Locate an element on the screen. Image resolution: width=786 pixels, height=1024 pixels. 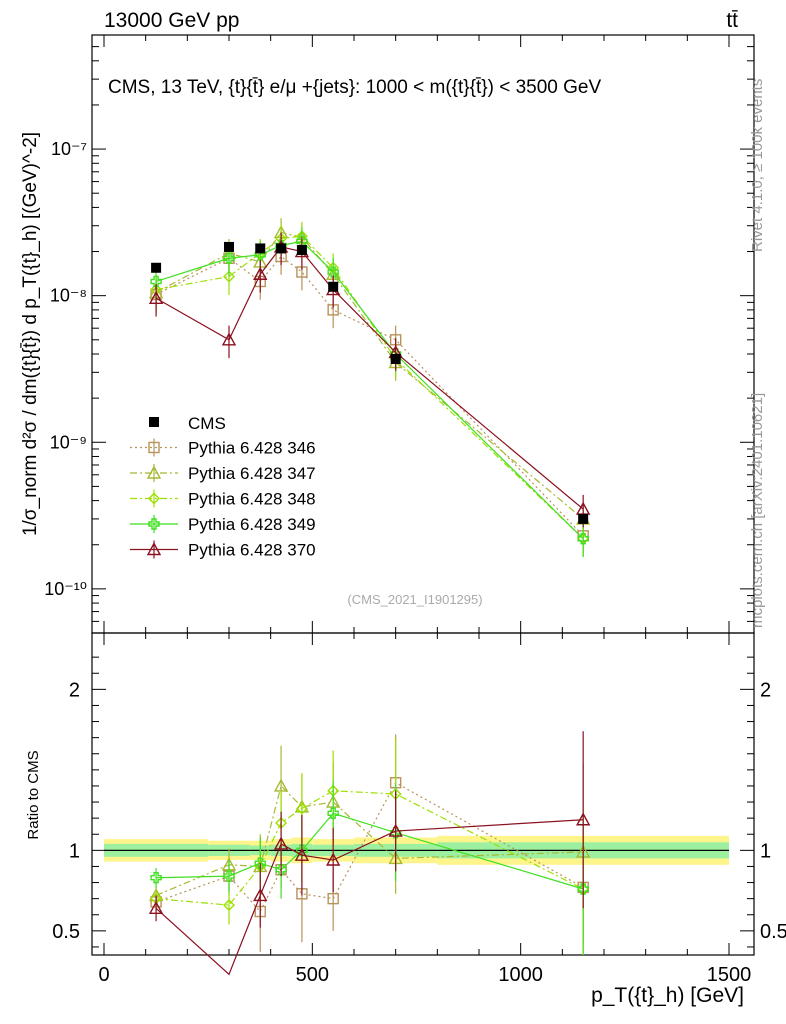
header-process: 13000 GeV pp is located at coordinates (171, 20).